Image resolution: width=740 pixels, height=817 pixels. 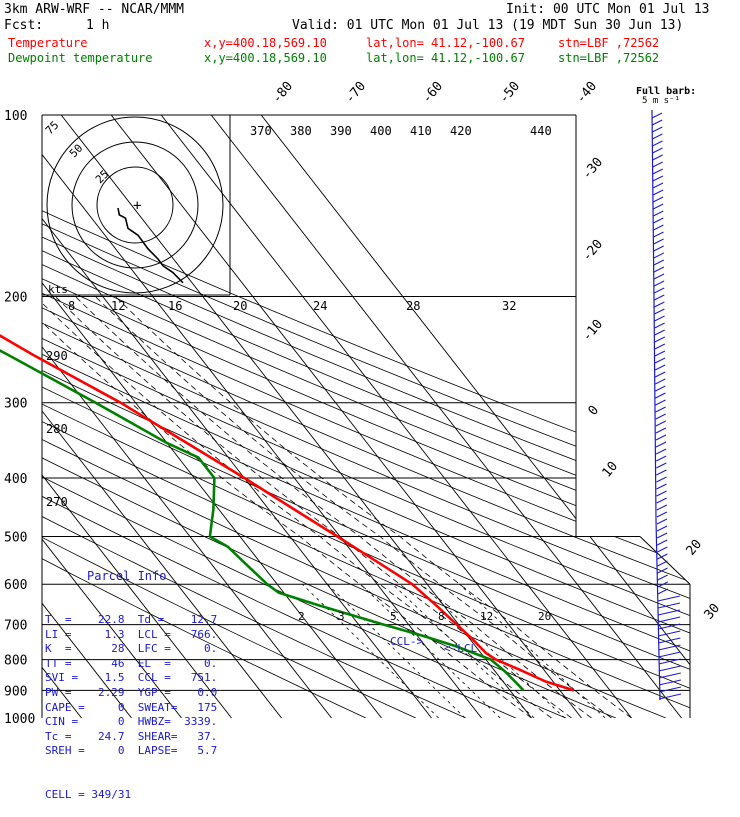 What do you see at coordinates (71, 306) in the screenshot?
I see `hodograph-speed-label: 8` at bounding box center [71, 306].